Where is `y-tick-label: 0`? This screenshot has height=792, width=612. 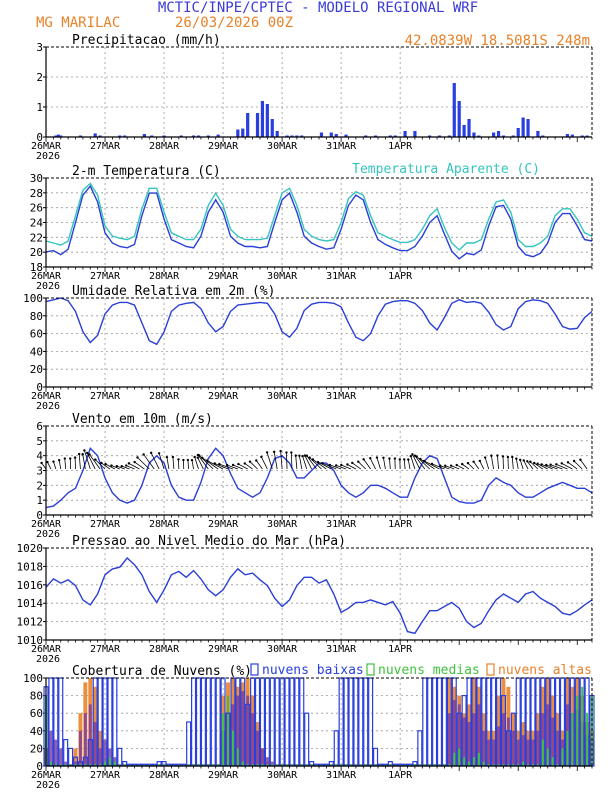 y-tick-label: 0 is located at coordinates (39, 515).